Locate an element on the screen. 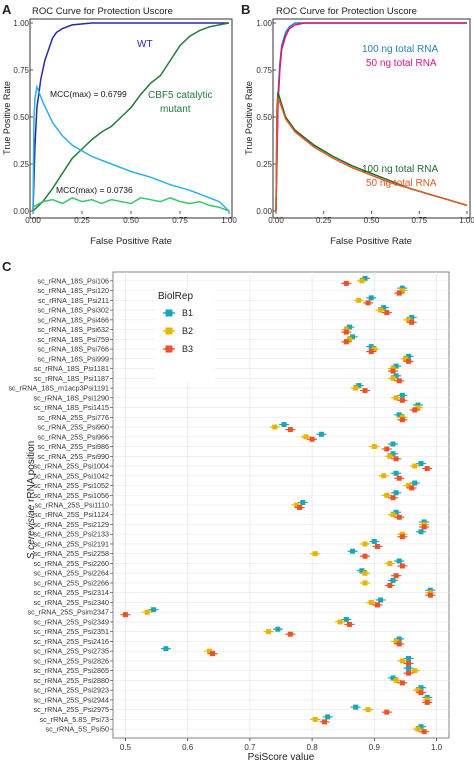 The height and width of the screenshot is (766, 474). category-label: sc_rRNA_18S_Psi106 is located at coordinates (73, 280).